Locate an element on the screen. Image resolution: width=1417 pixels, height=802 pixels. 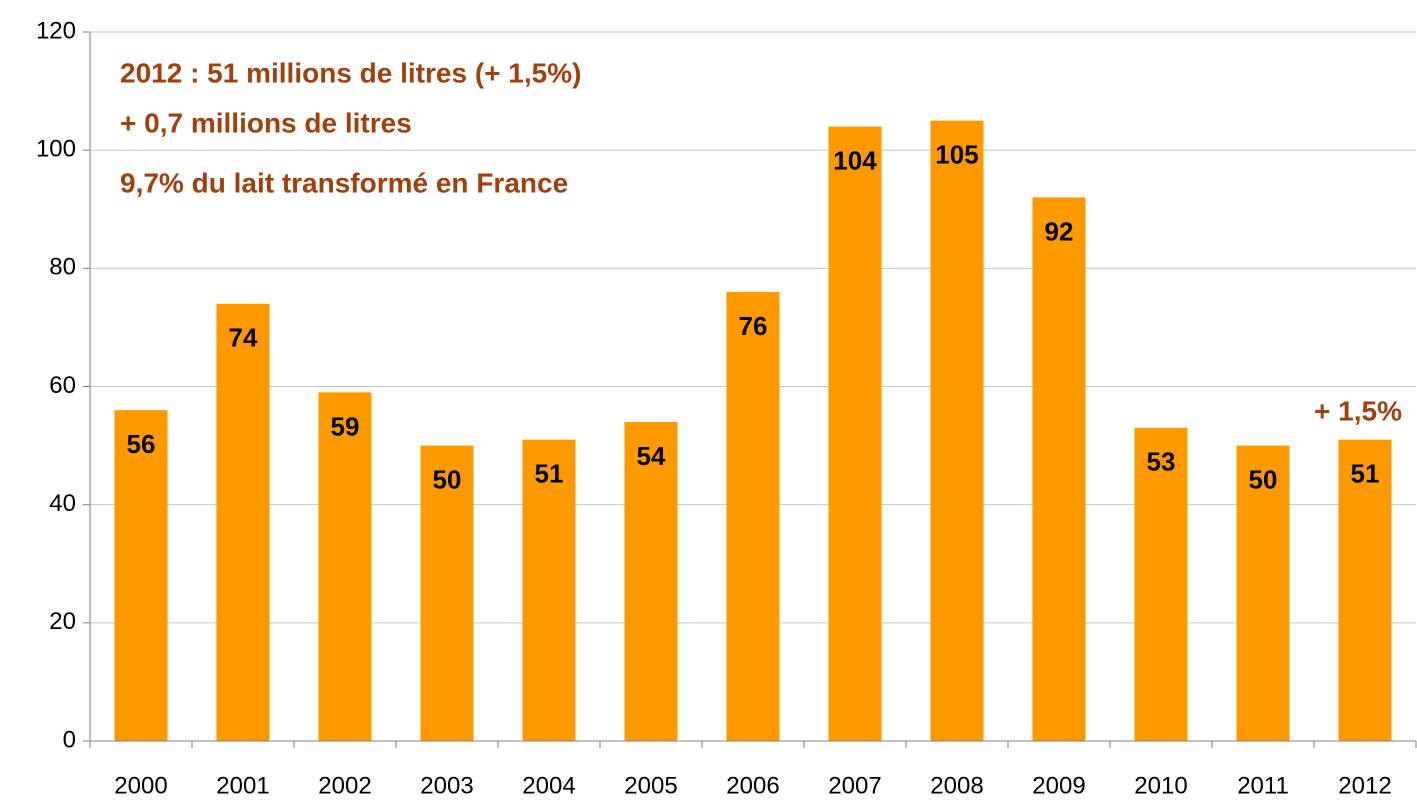
data-label: 104 is located at coordinates (855, 160).